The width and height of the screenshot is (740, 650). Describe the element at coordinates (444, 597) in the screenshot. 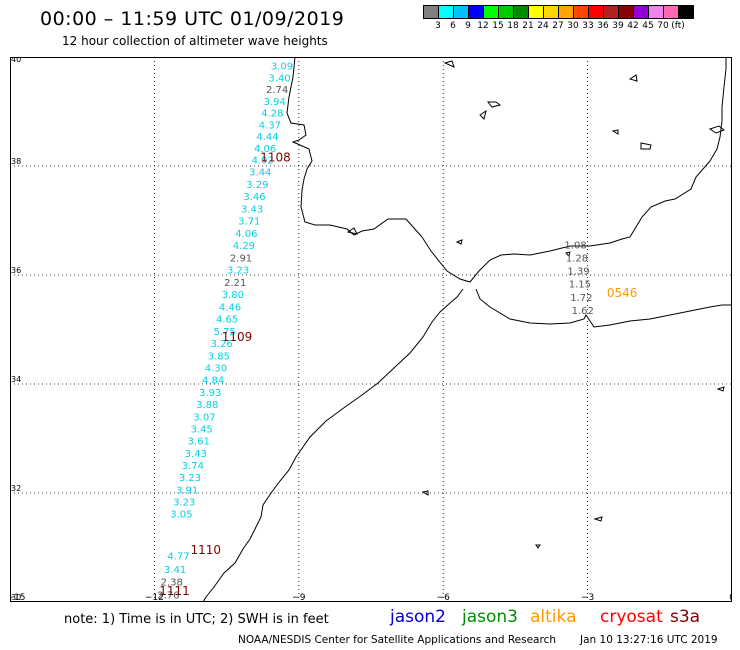

I see `x-tick-label: −6` at that location.